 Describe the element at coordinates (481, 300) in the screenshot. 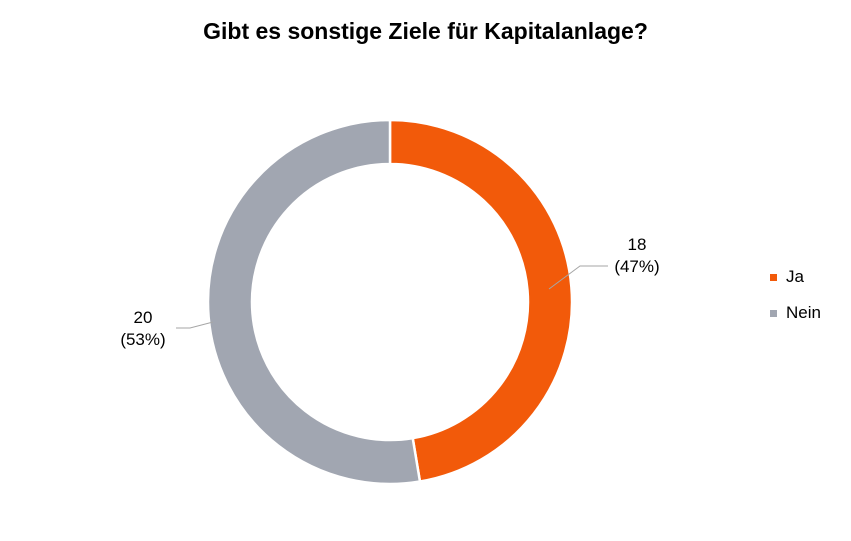

I see `slice-ja` at that location.